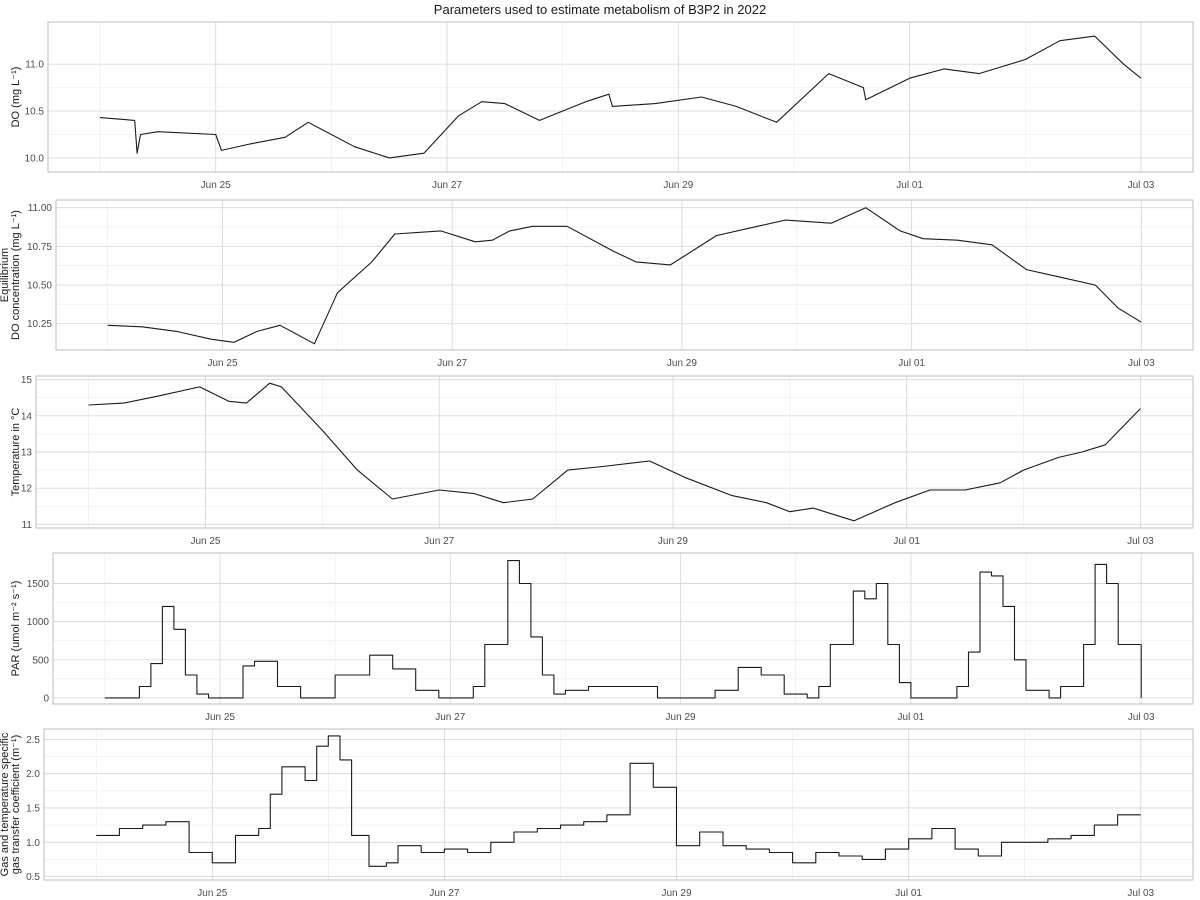 This screenshot has width=1200, height=900. What do you see at coordinates (16, 629) in the screenshot?
I see `y-axis-title: PAR (umol m⁻² s⁻¹)` at bounding box center [16, 629].